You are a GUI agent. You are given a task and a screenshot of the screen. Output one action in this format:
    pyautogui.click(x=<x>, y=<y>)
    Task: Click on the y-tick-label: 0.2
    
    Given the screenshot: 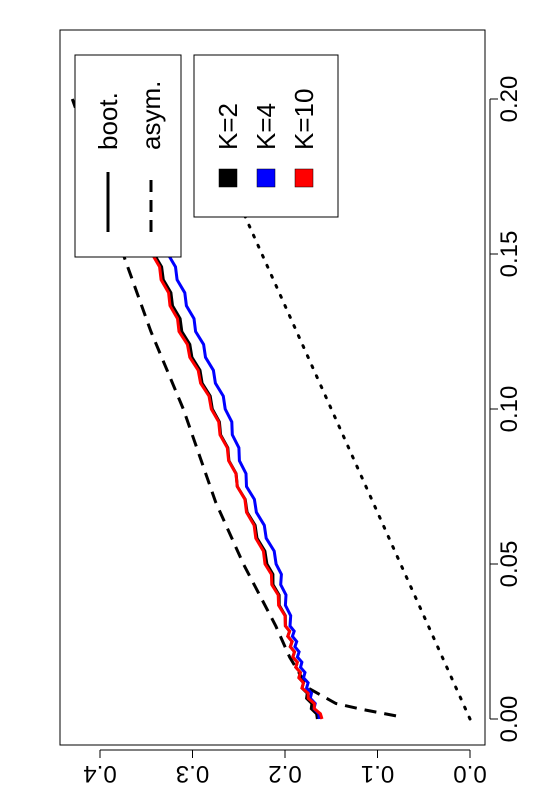 What is the action you would take?
    pyautogui.click(x=284, y=773)
    